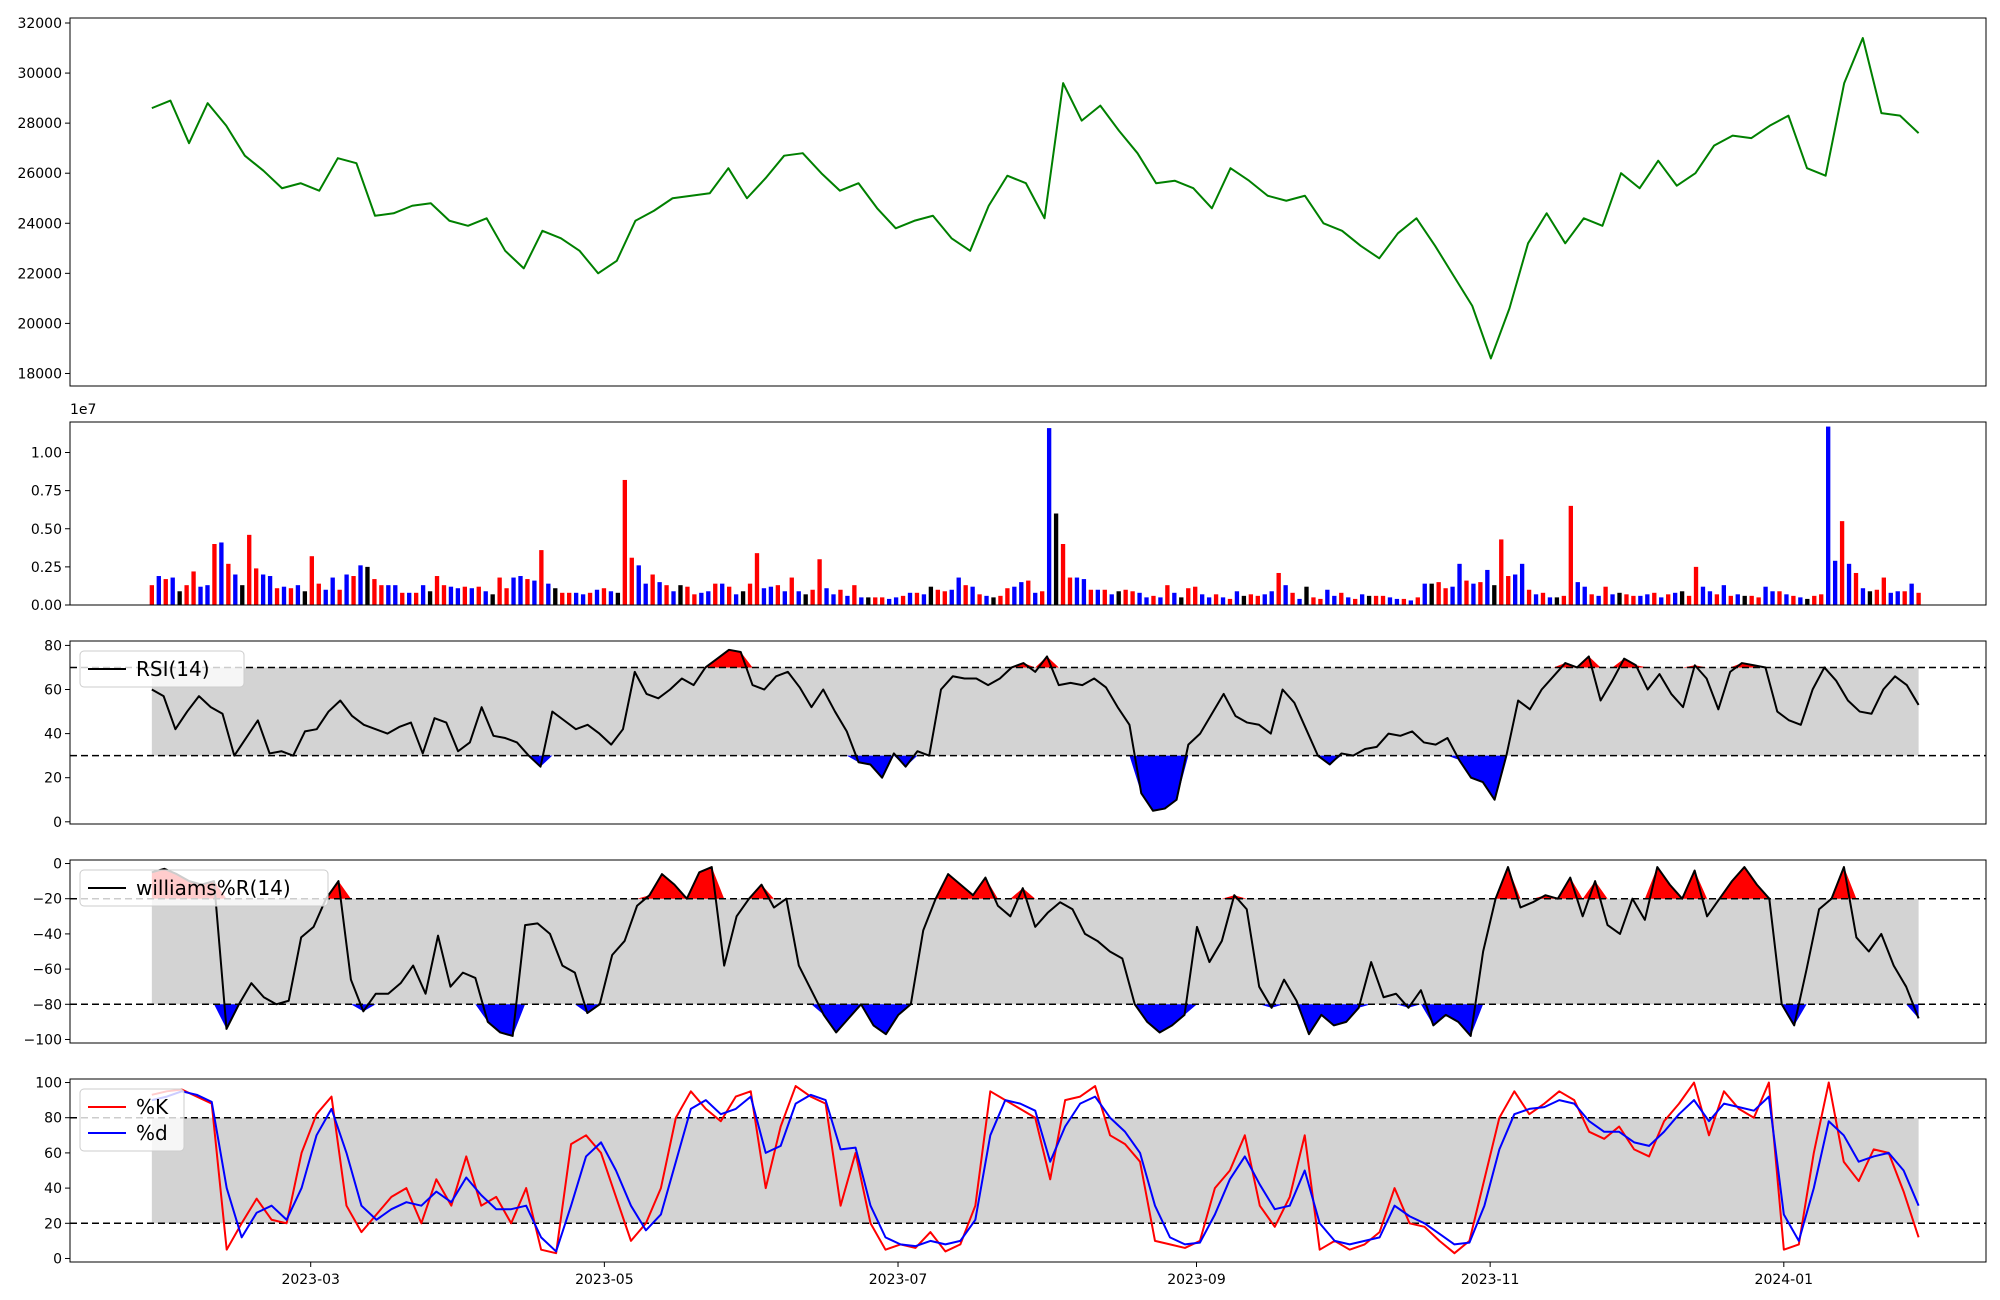 The width and height of the screenshot is (2000, 1300). Describe the element at coordinates (39, 224) in the screenshot. I see `y-tick-label: 24000` at that location.